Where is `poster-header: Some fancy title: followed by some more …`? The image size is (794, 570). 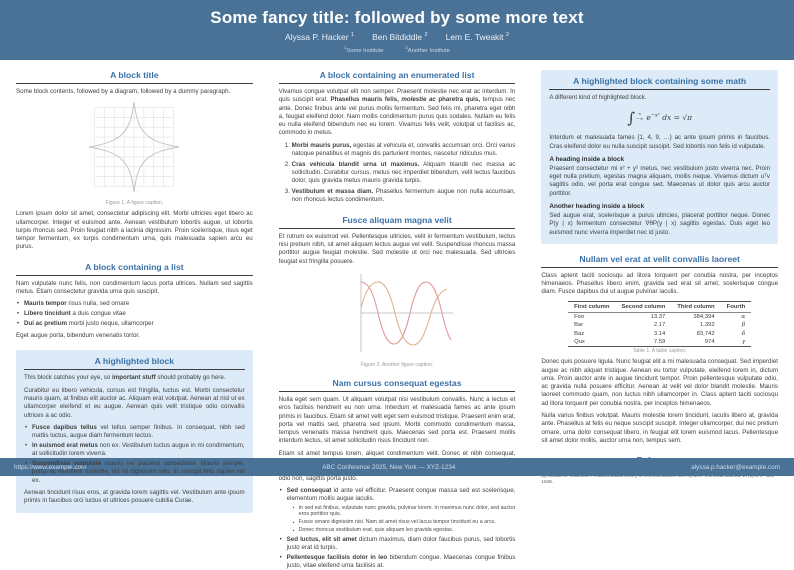 poster-header: Some fancy title: followed by some more … is located at coordinates (397, 30).